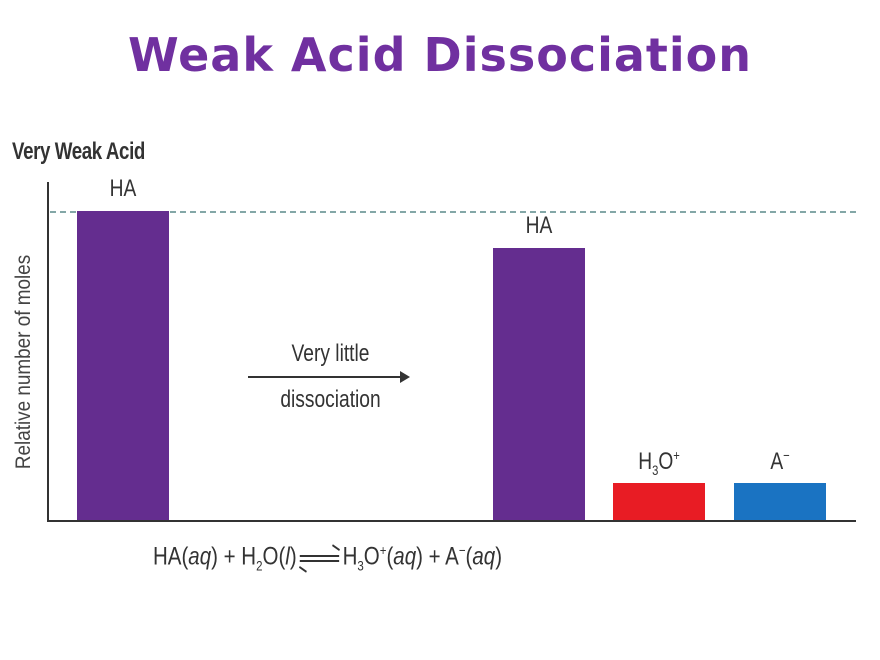  I want to click on bar-a-minus, so click(780, 501).